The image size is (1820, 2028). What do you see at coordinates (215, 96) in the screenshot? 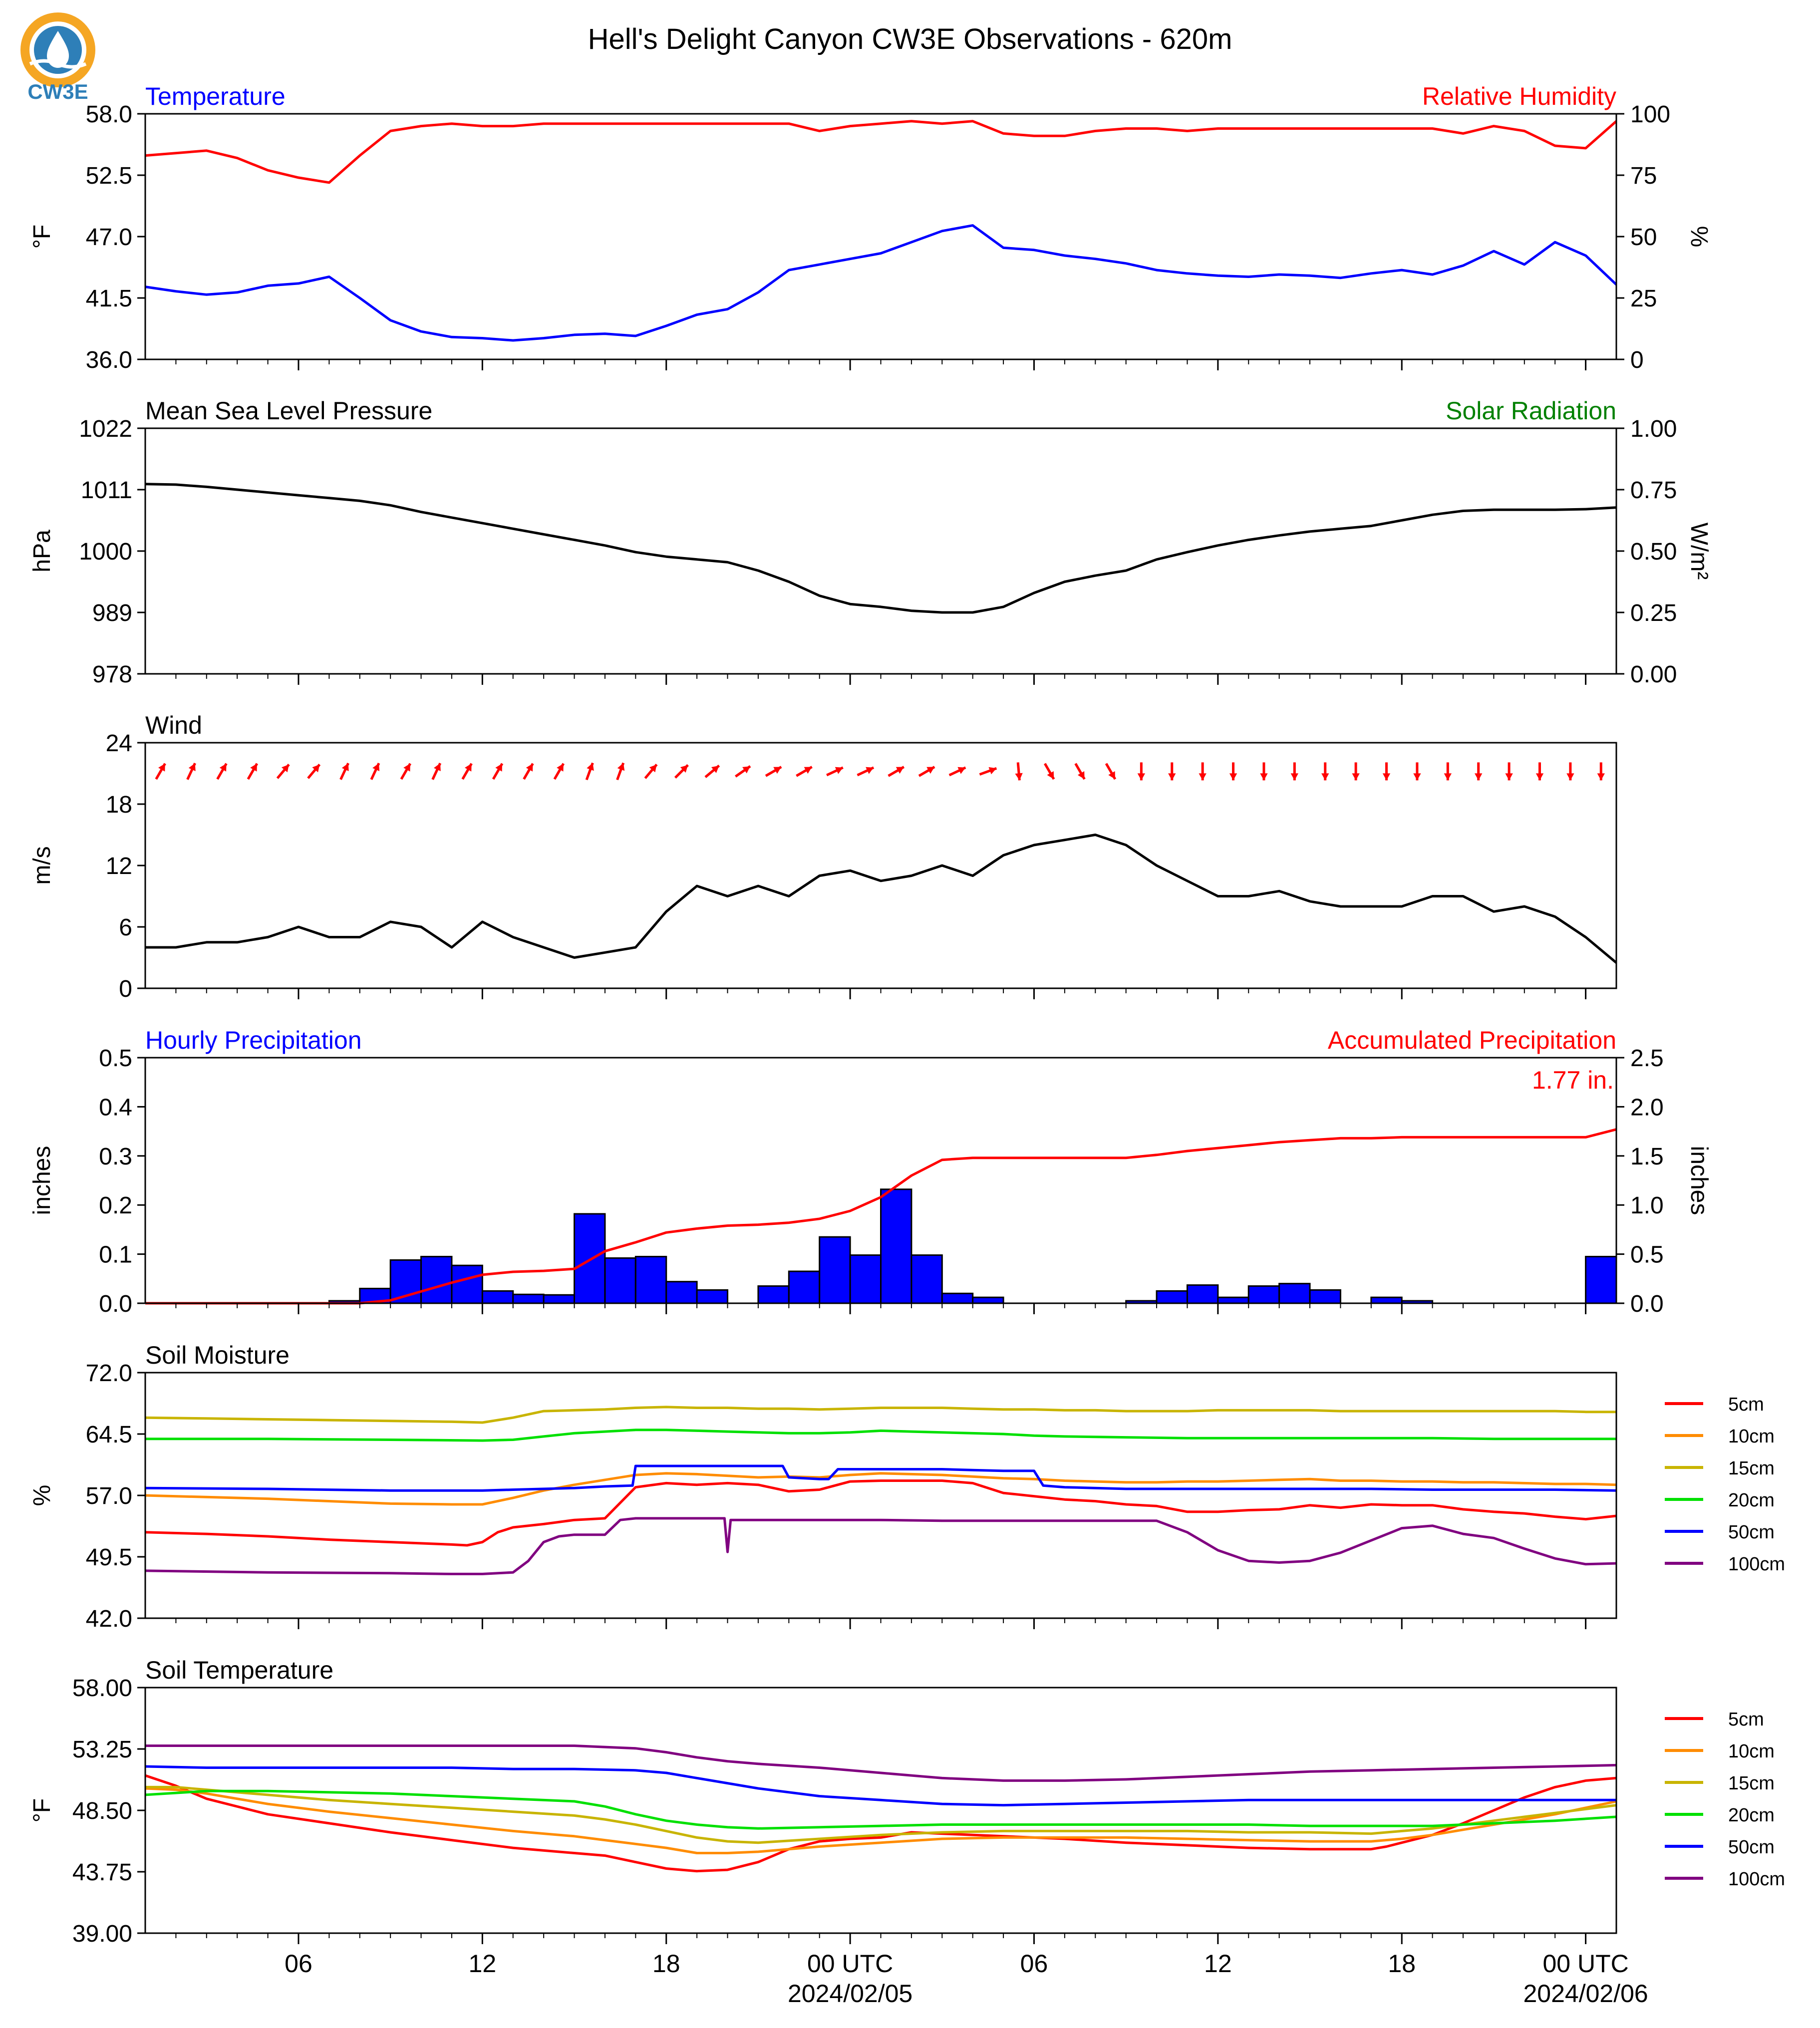
I see `panel-title-left: Temperature` at bounding box center [215, 96].